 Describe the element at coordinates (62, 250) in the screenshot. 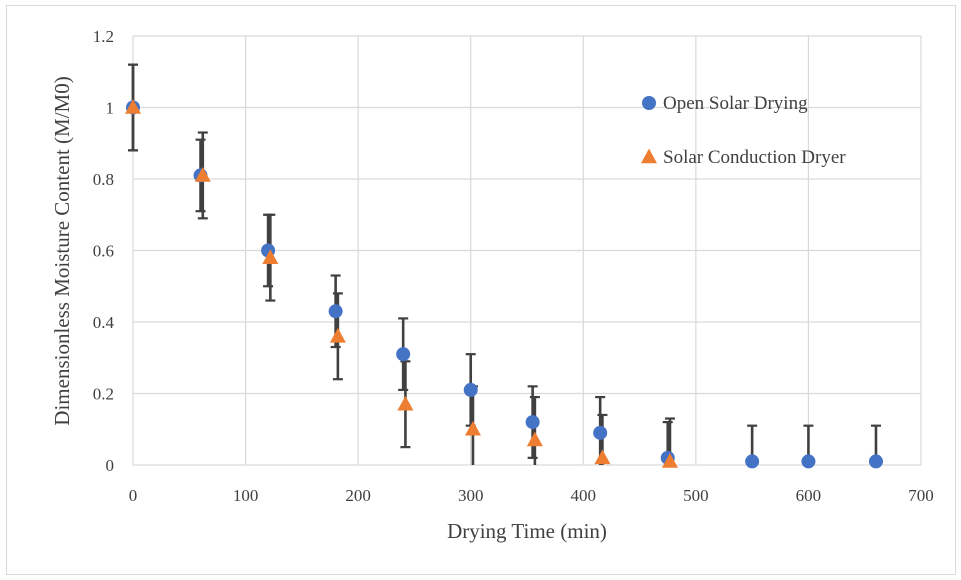

I see `y-axis-title: Dimensionless Moisture Content (M/M0)` at that location.